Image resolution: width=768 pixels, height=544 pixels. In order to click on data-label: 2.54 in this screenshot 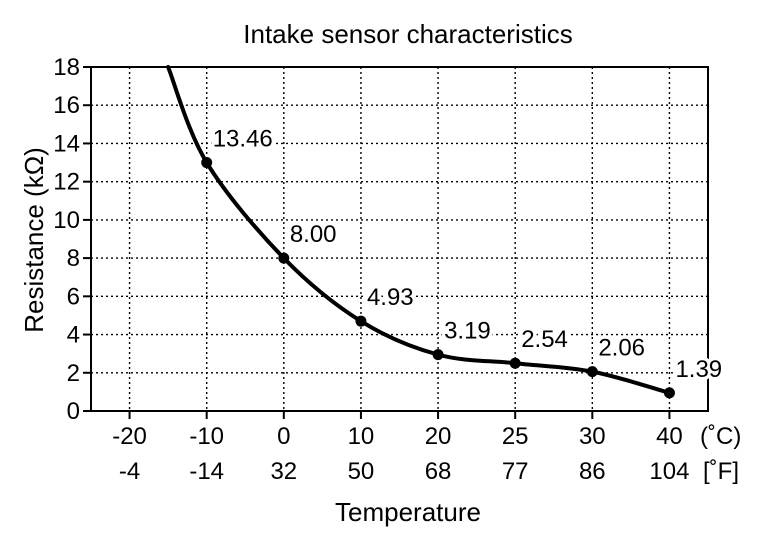, I will do `click(544, 339)`.